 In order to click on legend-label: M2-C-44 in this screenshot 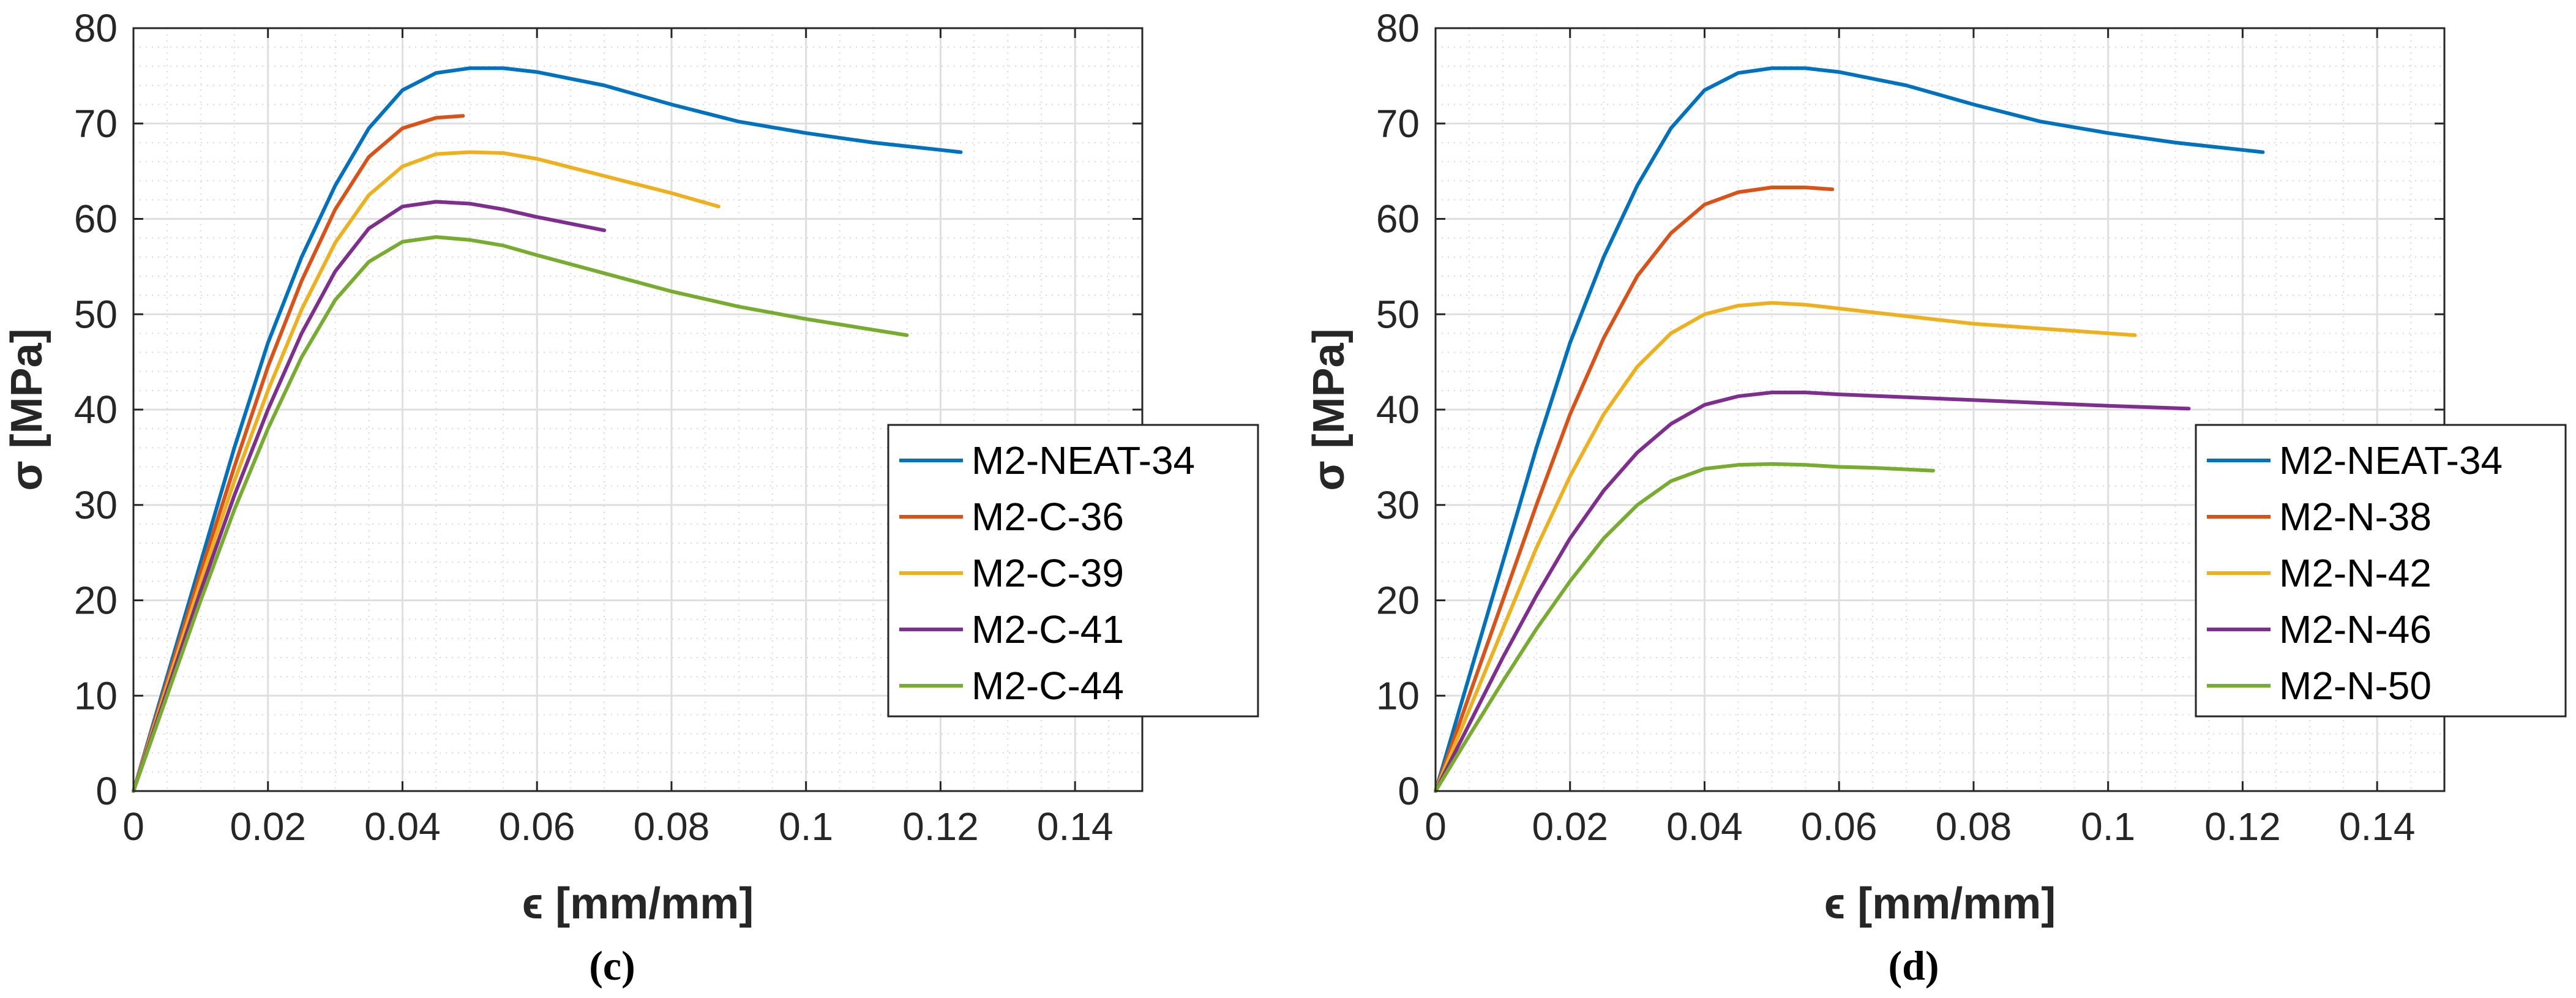, I will do `click(1048, 686)`.